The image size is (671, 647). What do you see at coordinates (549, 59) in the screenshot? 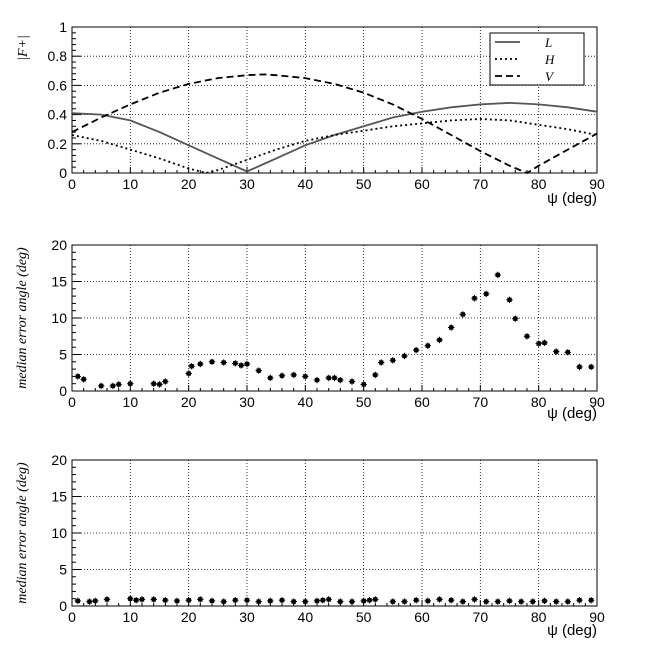
I see `legend-label-H: H` at bounding box center [549, 59].